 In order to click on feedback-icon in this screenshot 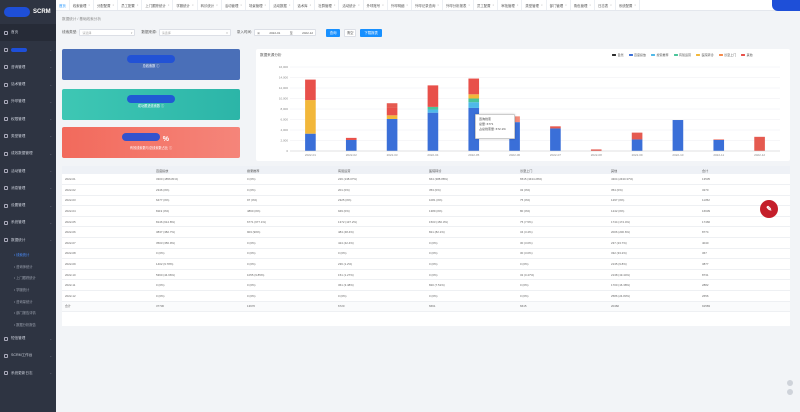, I will do `click(790, 383)`.